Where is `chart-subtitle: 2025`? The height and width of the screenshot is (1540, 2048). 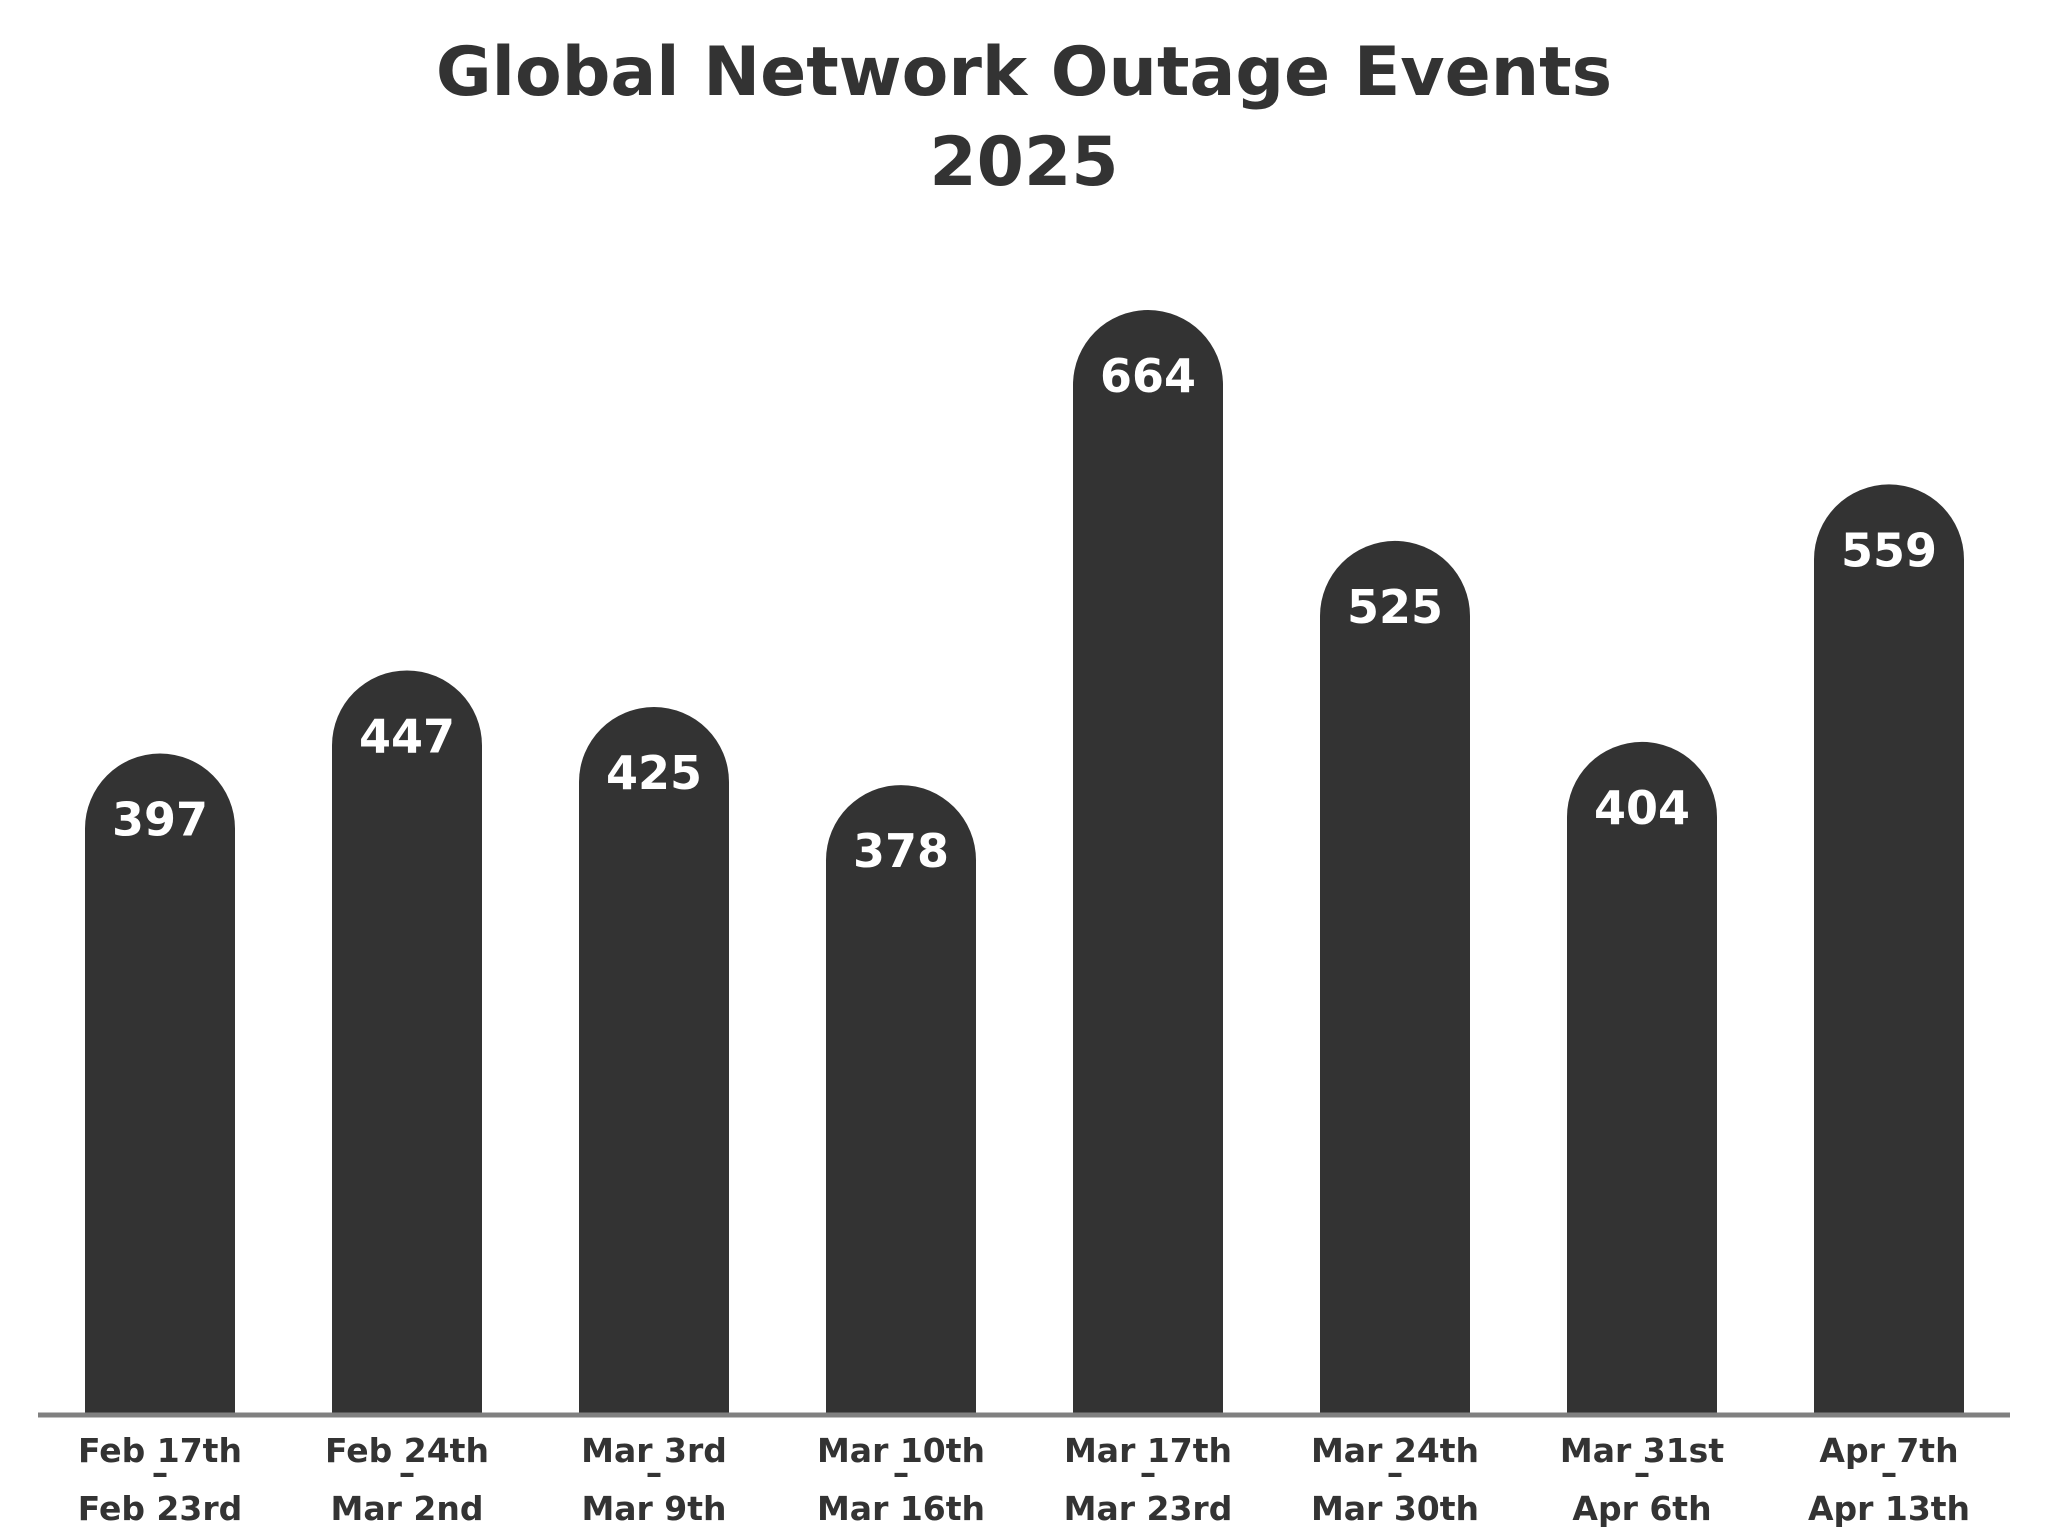
chart-subtitle: 2025 is located at coordinates (1023, 162).